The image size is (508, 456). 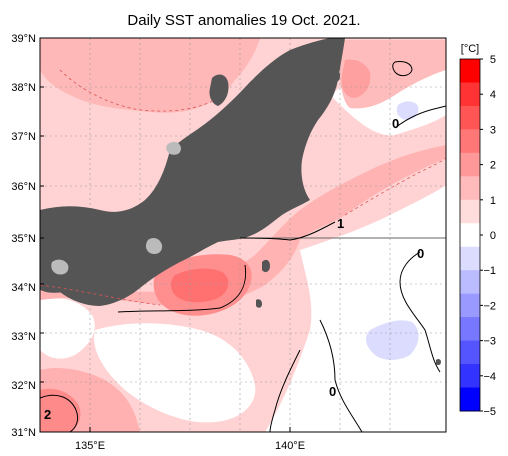 What do you see at coordinates (60, 267) in the screenshot?
I see `missing-data-lake` at bounding box center [60, 267].